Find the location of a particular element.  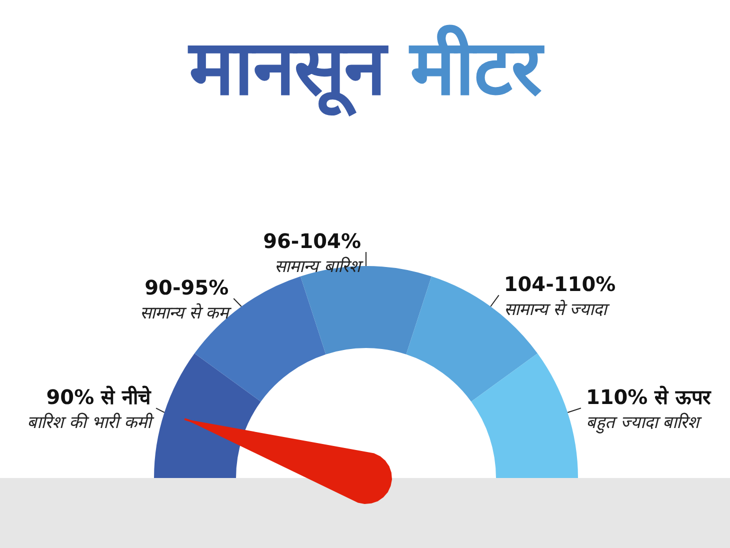

slice-label: 110% से ऊपर बहुत ज्यादा बारिश is located at coordinates (649, 409).